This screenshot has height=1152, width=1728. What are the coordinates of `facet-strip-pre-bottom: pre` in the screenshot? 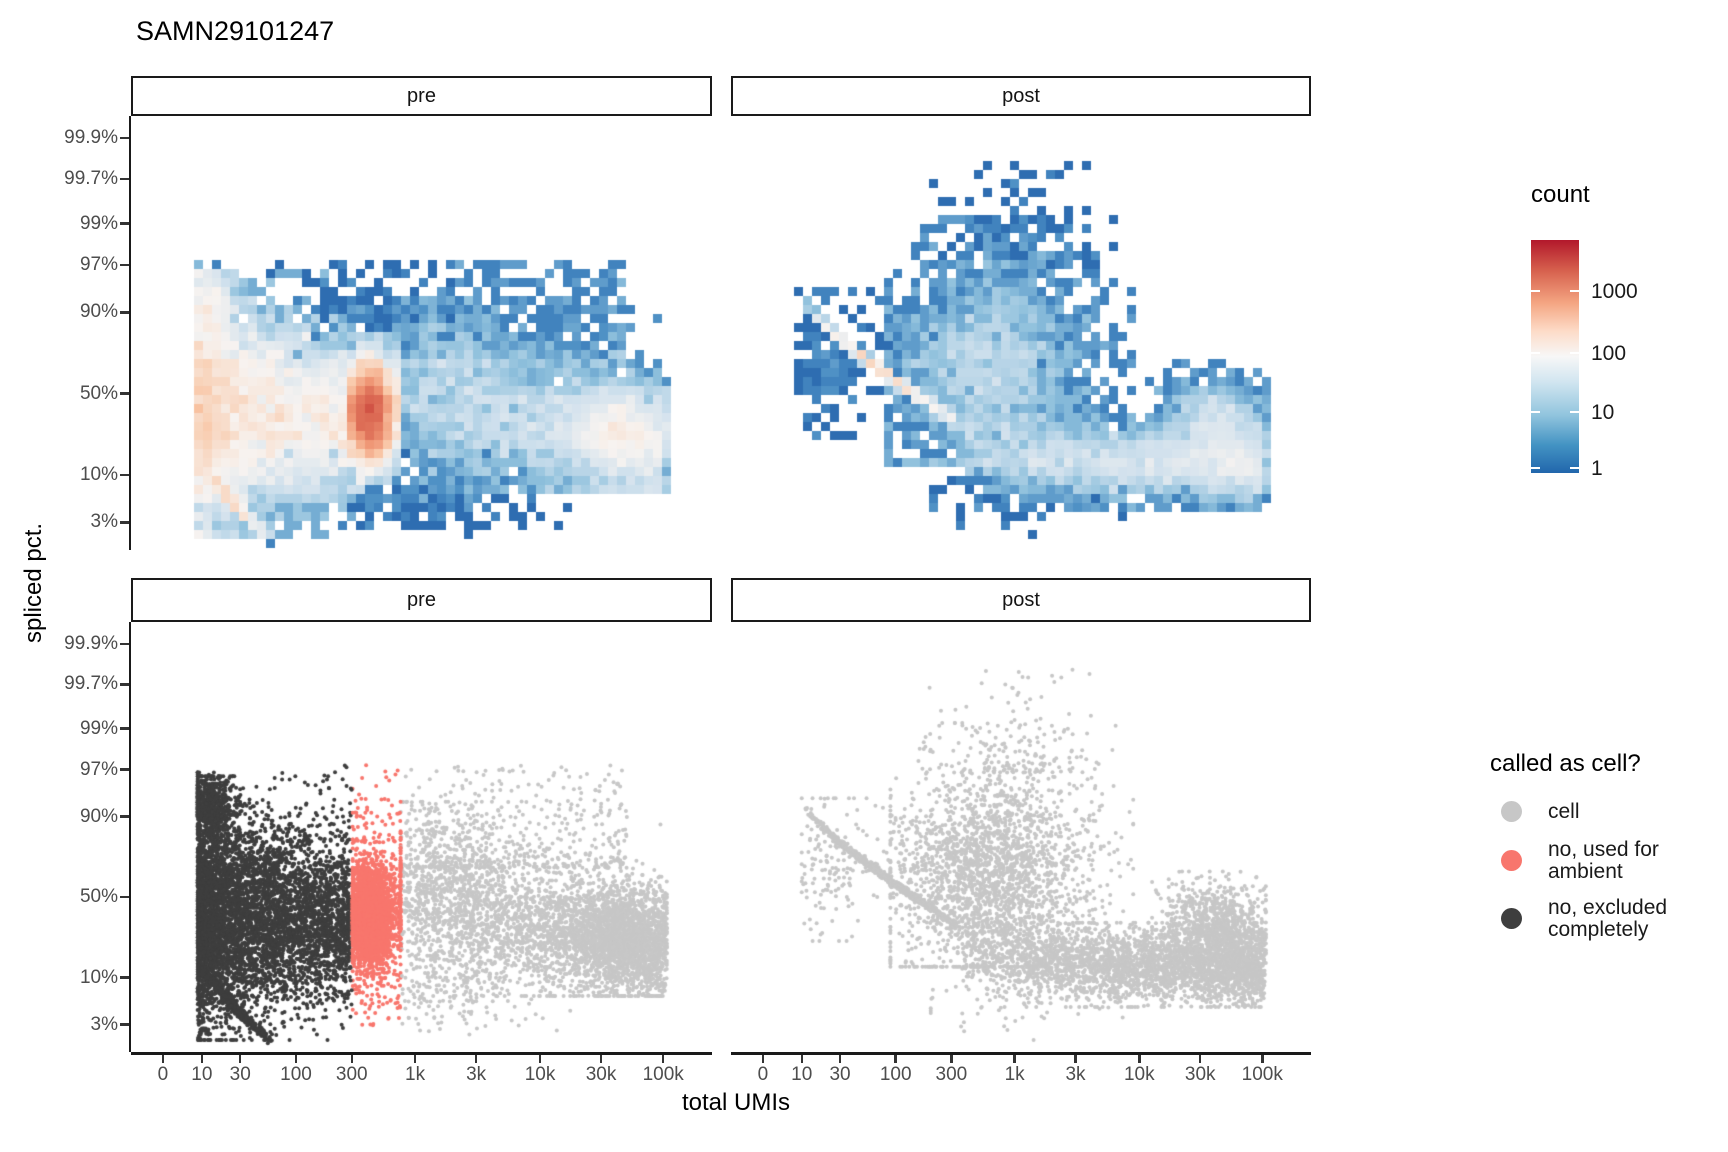 It's located at (421, 600).